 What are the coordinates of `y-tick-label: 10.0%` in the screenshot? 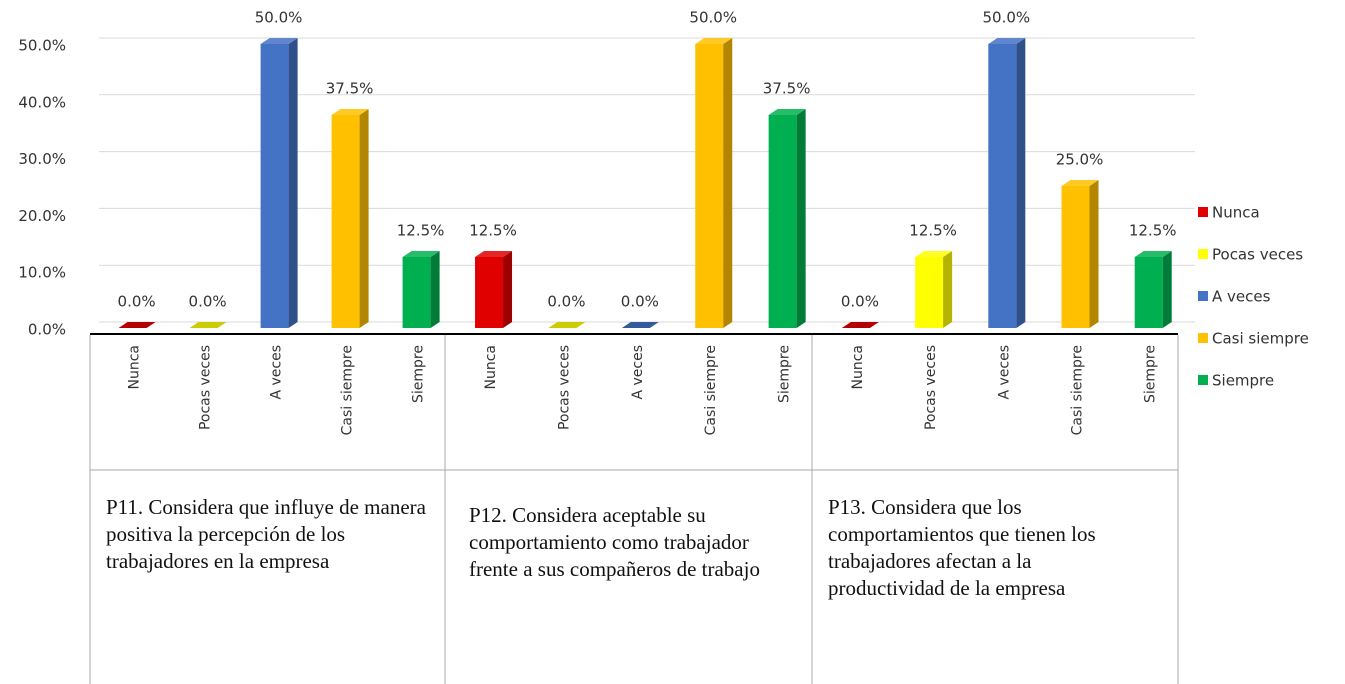 It's located at (42, 273).